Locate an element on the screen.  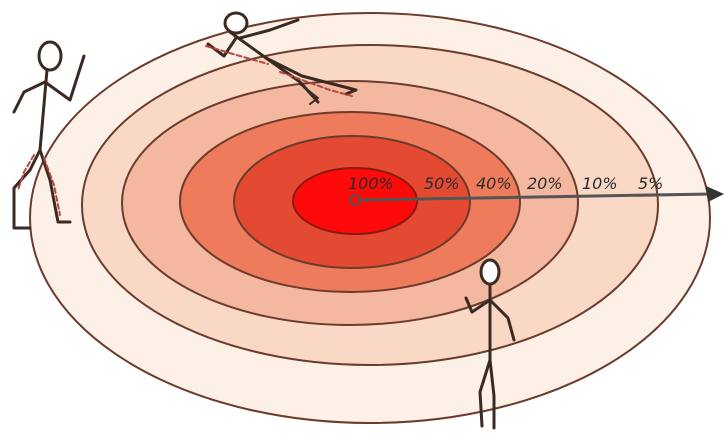
arrow-line is located at coordinates (536, 197).